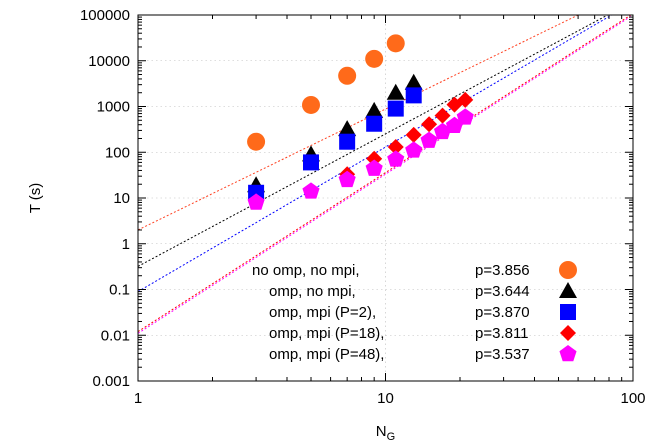 The image size is (663, 440). What do you see at coordinates (115, 335) in the screenshot?
I see `y-tick-label: 0.01` at bounding box center [115, 335].